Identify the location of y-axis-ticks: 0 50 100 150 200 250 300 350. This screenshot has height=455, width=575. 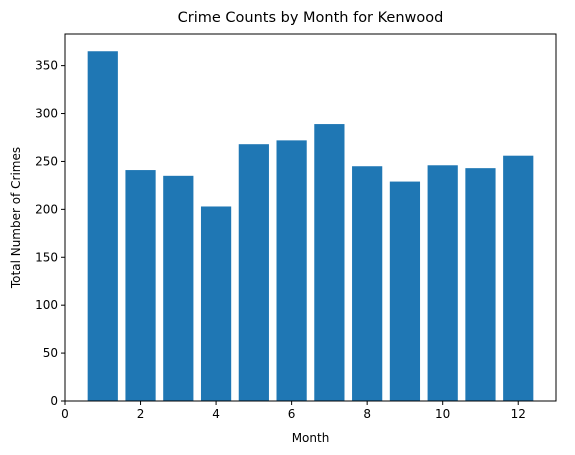
(50, 233).